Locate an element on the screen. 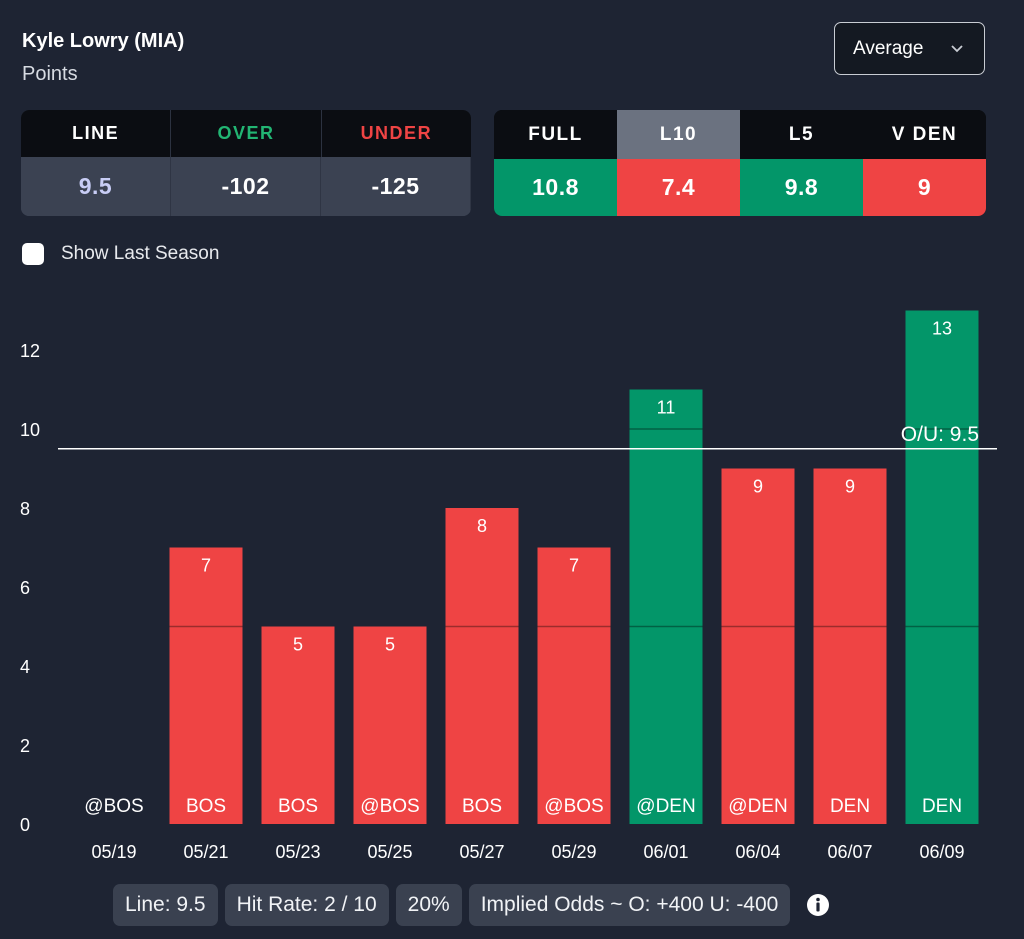  y-tick-label: 10 is located at coordinates (30, 430).